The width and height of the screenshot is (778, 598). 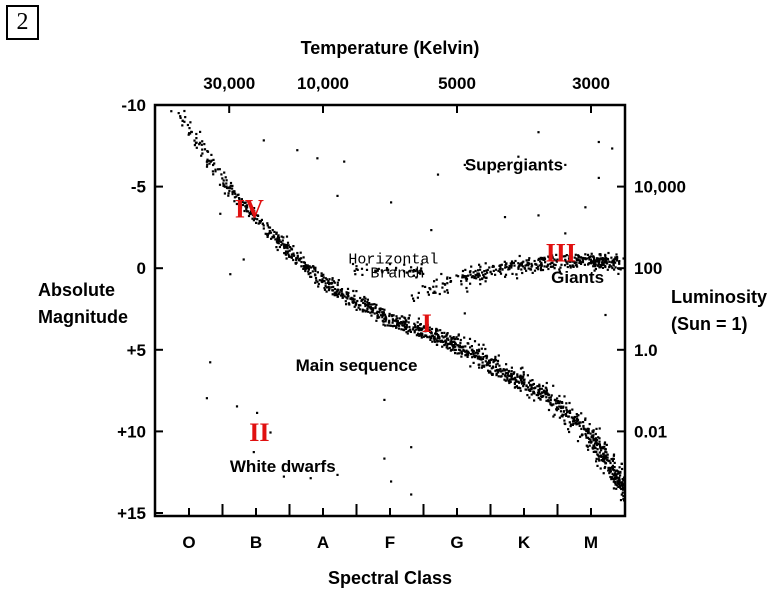 I want to click on luminosity-tick-label: 0.01, so click(x=650, y=431).